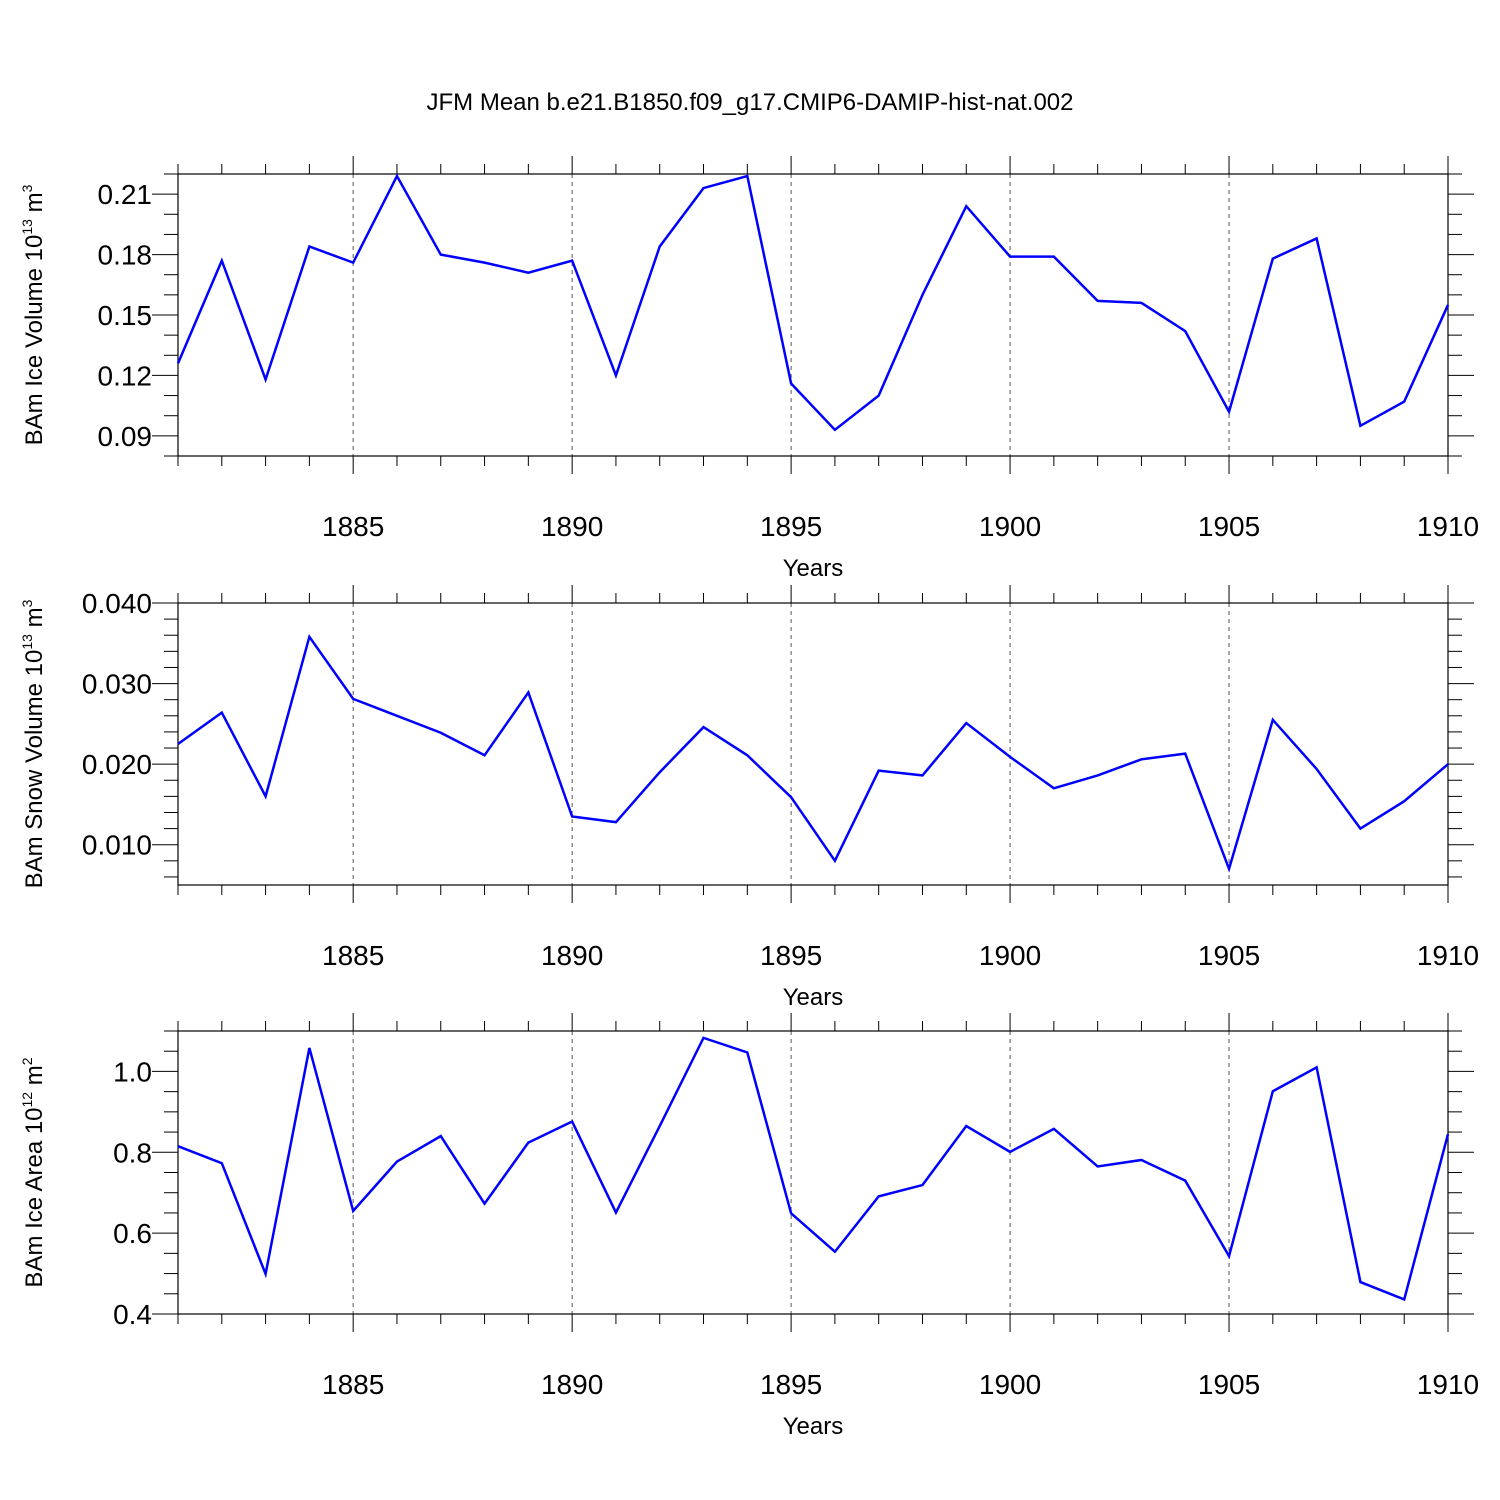  I want to click on p3-ytick-label: 0.8, so click(132, 1152).